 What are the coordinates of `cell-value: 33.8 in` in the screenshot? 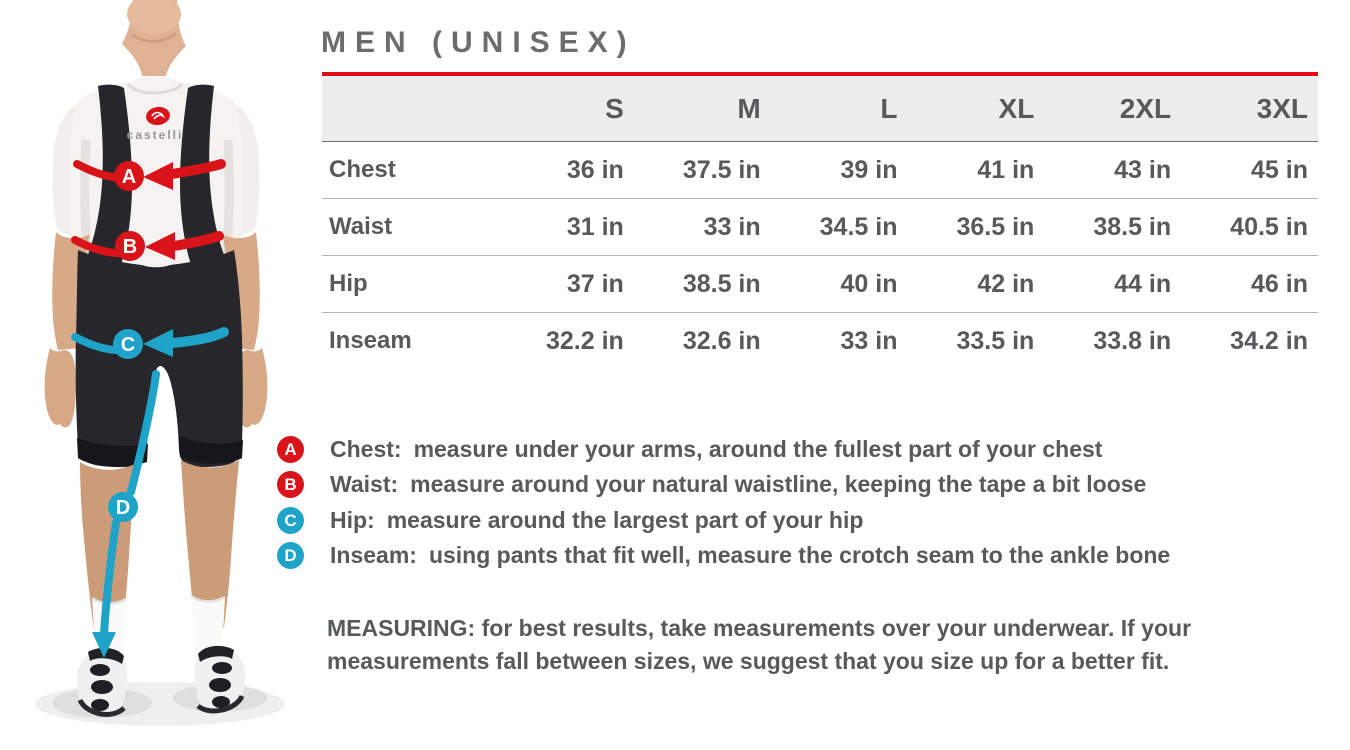 It's located at (1113, 340).